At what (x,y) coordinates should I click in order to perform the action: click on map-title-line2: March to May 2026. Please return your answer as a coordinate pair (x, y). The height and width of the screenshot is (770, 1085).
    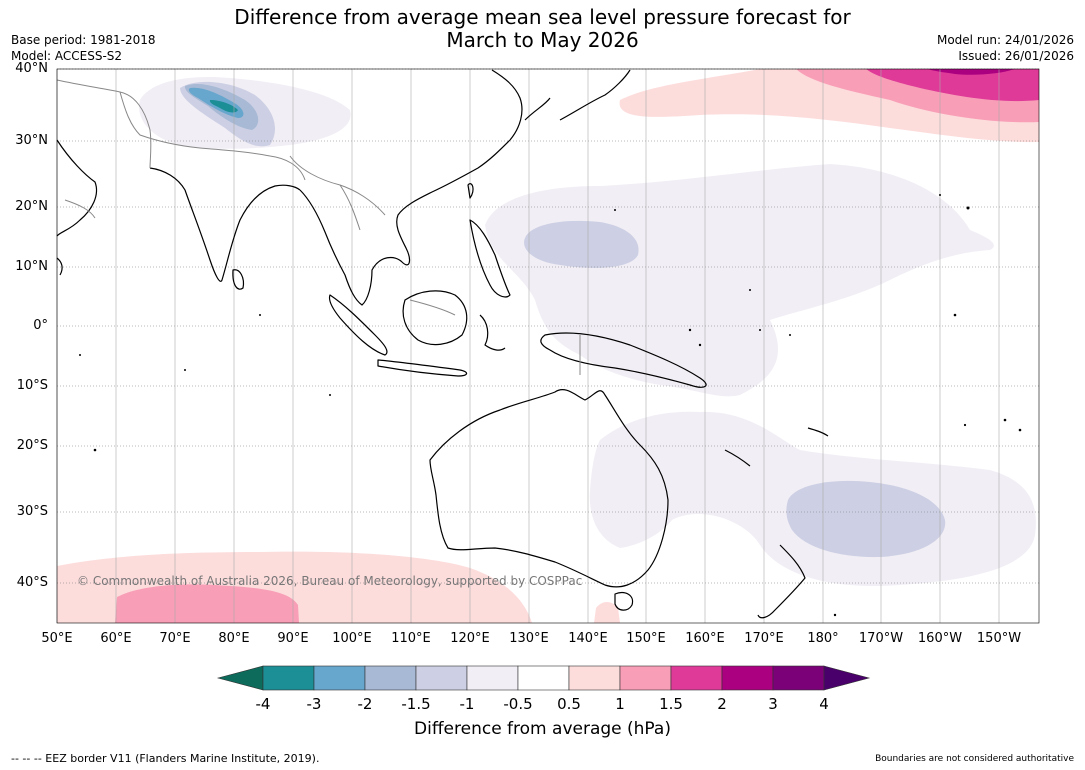
    Looking at the image, I should click on (542, 40).